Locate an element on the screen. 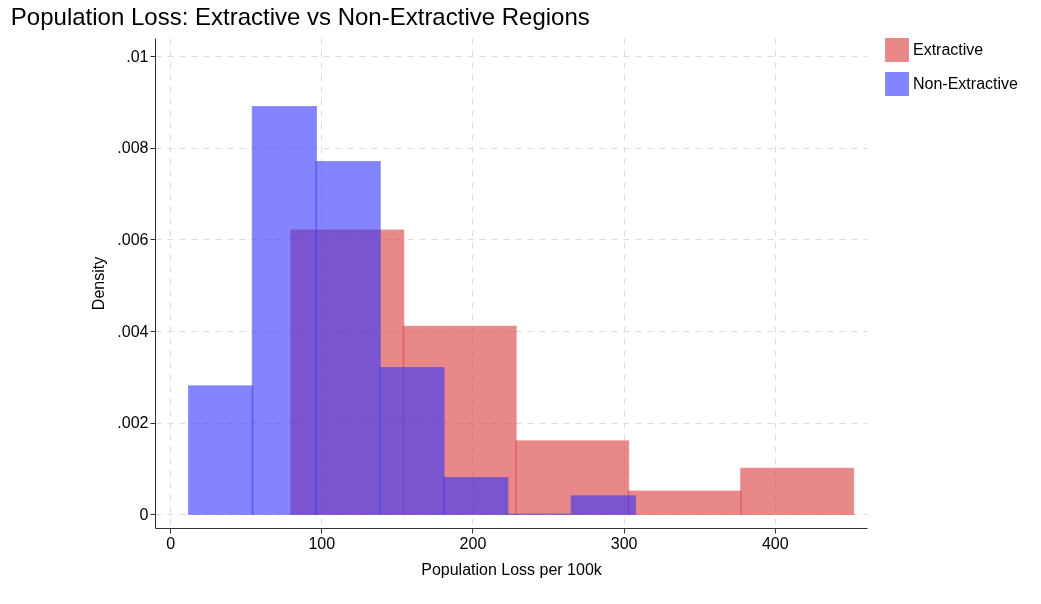  y-tick-label: .002 is located at coordinates (133, 423).